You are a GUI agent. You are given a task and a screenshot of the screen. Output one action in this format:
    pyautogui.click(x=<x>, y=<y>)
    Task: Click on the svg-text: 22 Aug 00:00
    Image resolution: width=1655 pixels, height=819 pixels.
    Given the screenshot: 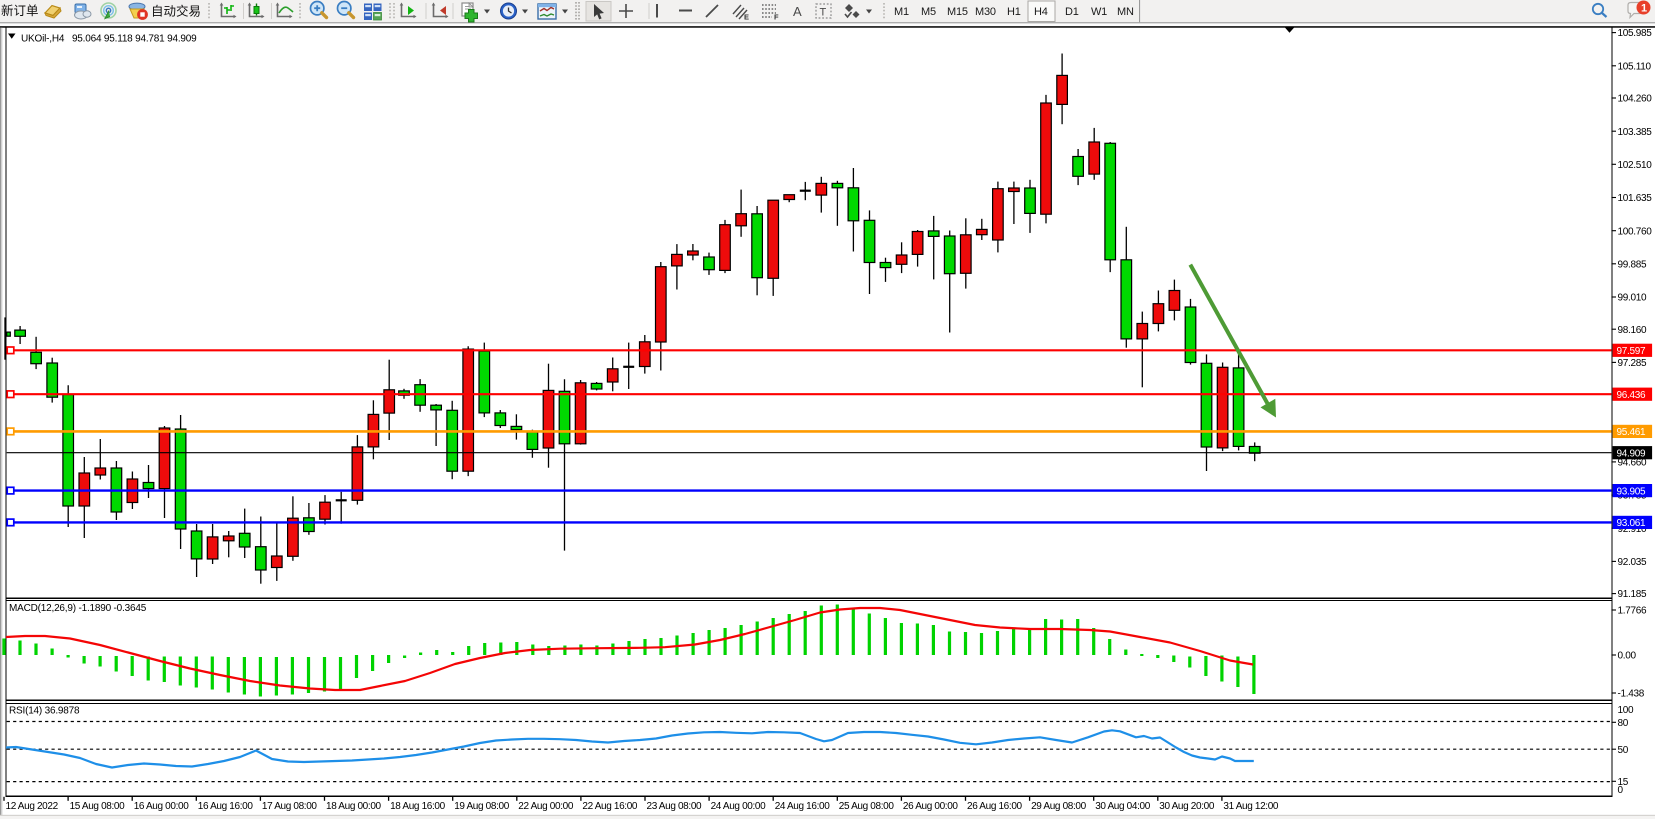 What is the action you would take?
    pyautogui.click(x=546, y=806)
    